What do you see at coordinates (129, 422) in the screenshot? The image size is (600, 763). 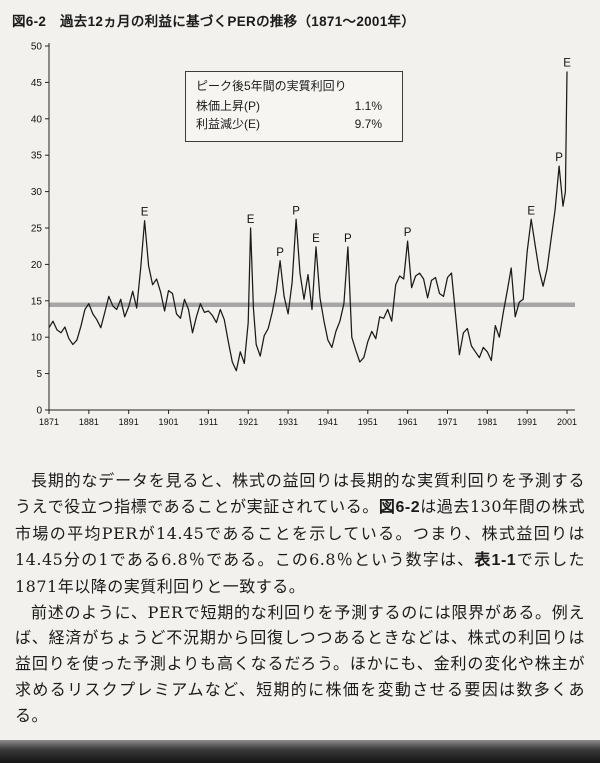 I see `x-tick-label: 1891` at bounding box center [129, 422].